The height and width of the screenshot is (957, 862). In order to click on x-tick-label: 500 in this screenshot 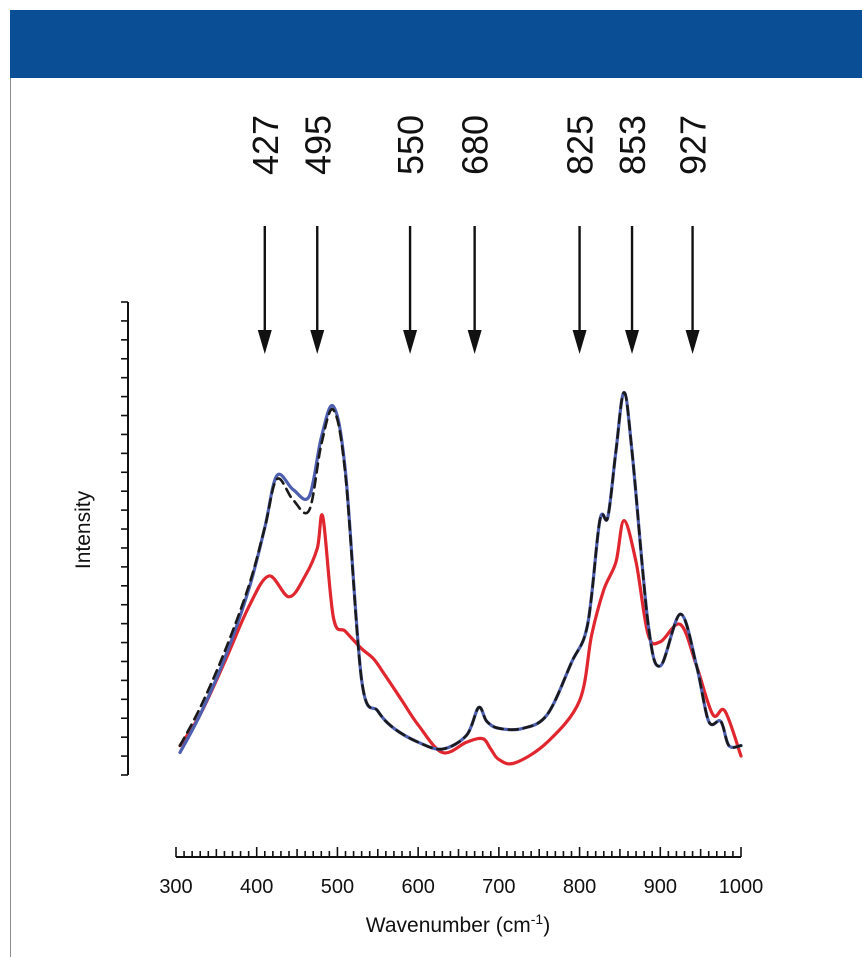, I will do `click(337, 887)`.